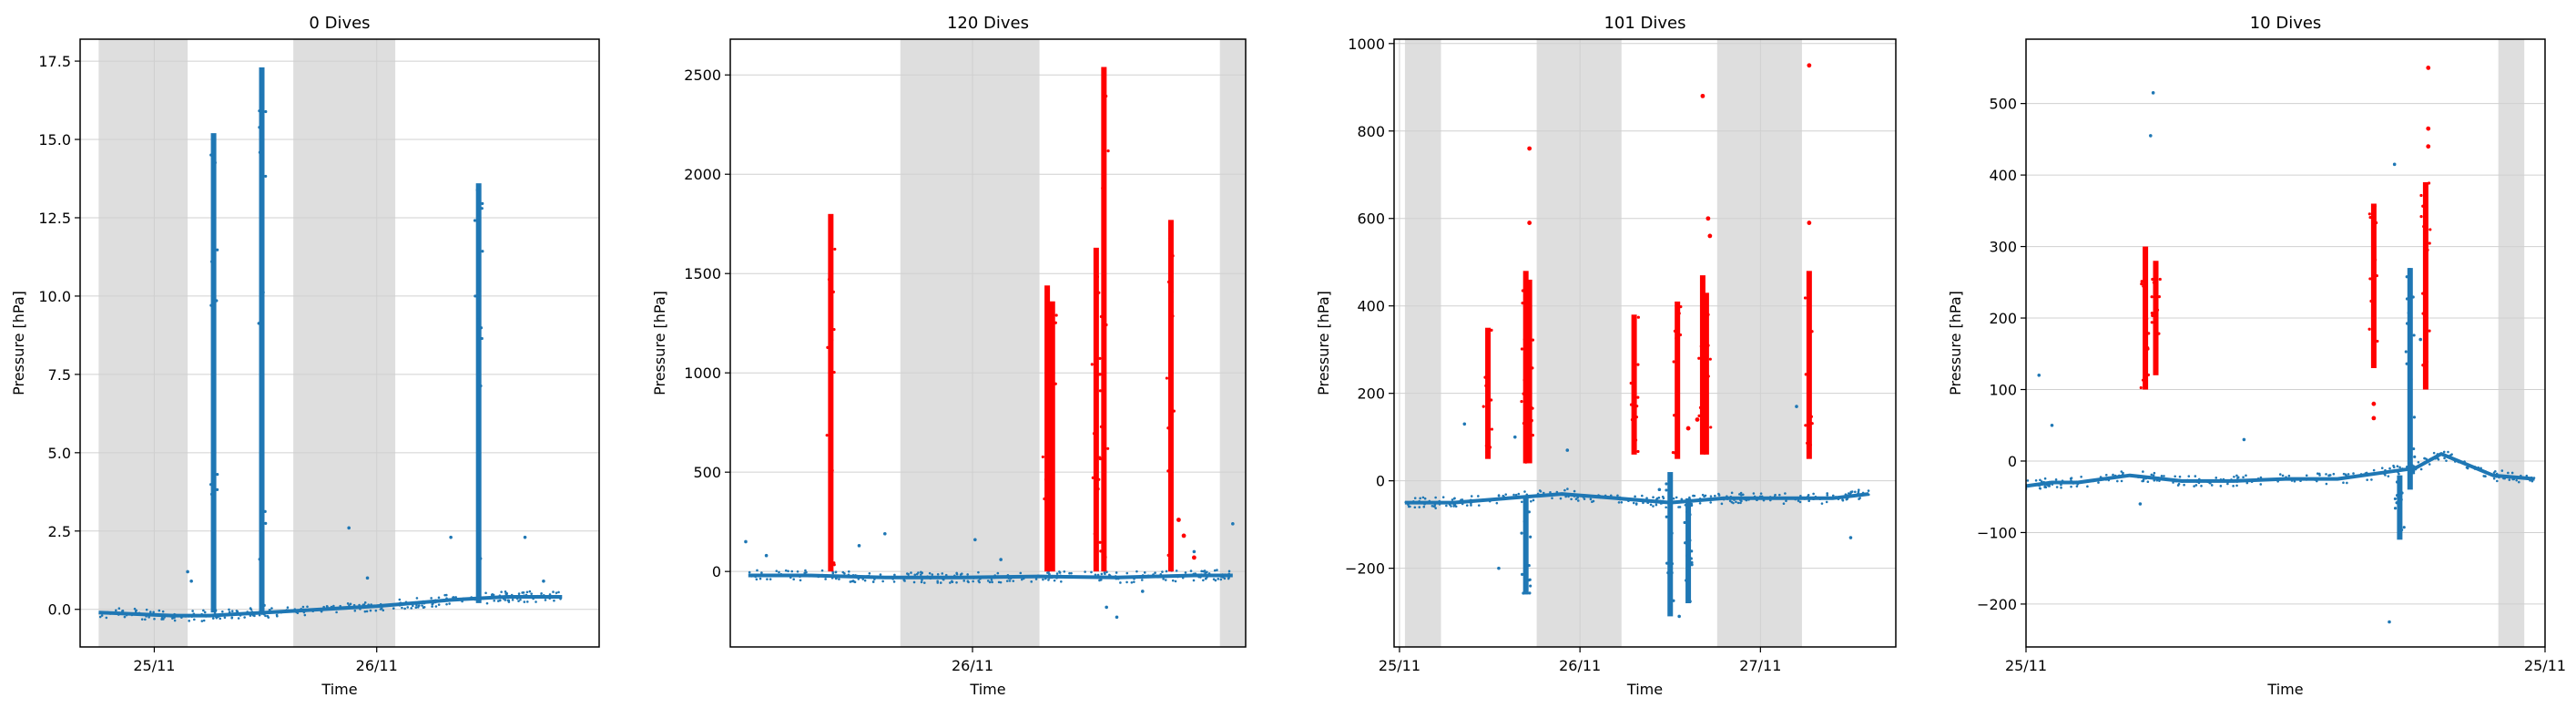 Image resolution: width=2576 pixels, height=708 pixels. What do you see at coordinates (340, 23) in the screenshot?
I see `chart-title: 0 Dives` at bounding box center [340, 23].